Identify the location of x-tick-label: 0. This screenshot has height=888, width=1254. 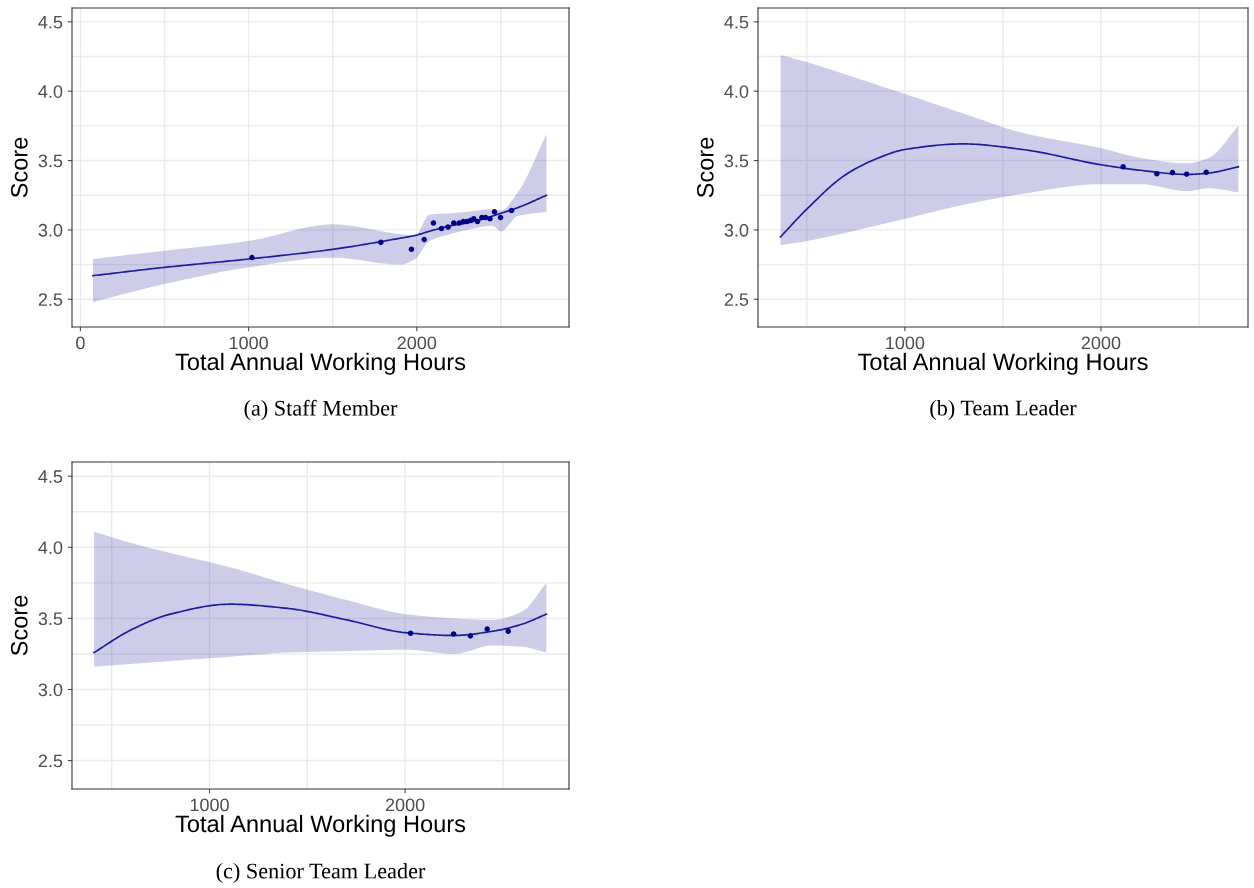
(80, 343).